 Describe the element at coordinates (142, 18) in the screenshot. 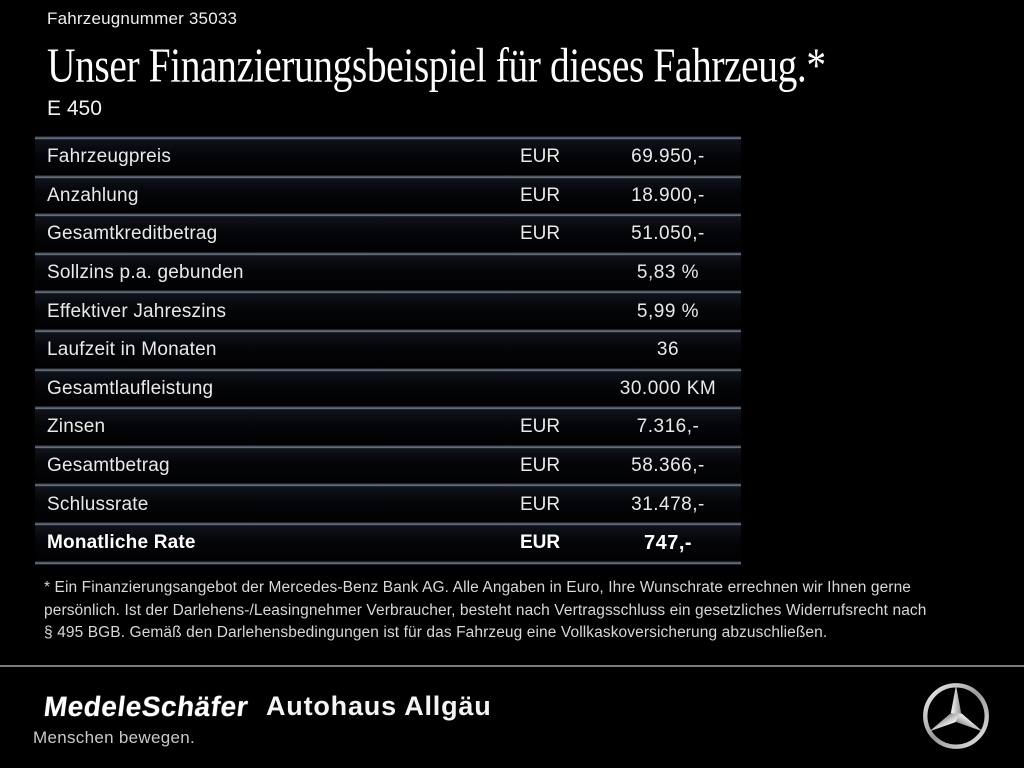

I see `vehicle-number: Fahrzeugnummer 35033` at that location.